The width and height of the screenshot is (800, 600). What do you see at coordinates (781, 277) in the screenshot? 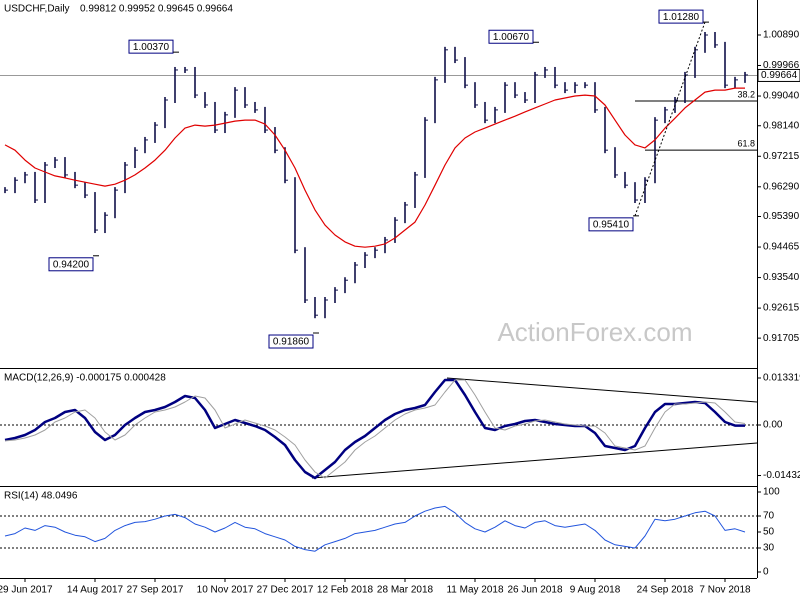
I see `y-tick-label: 0.93540` at bounding box center [781, 277].